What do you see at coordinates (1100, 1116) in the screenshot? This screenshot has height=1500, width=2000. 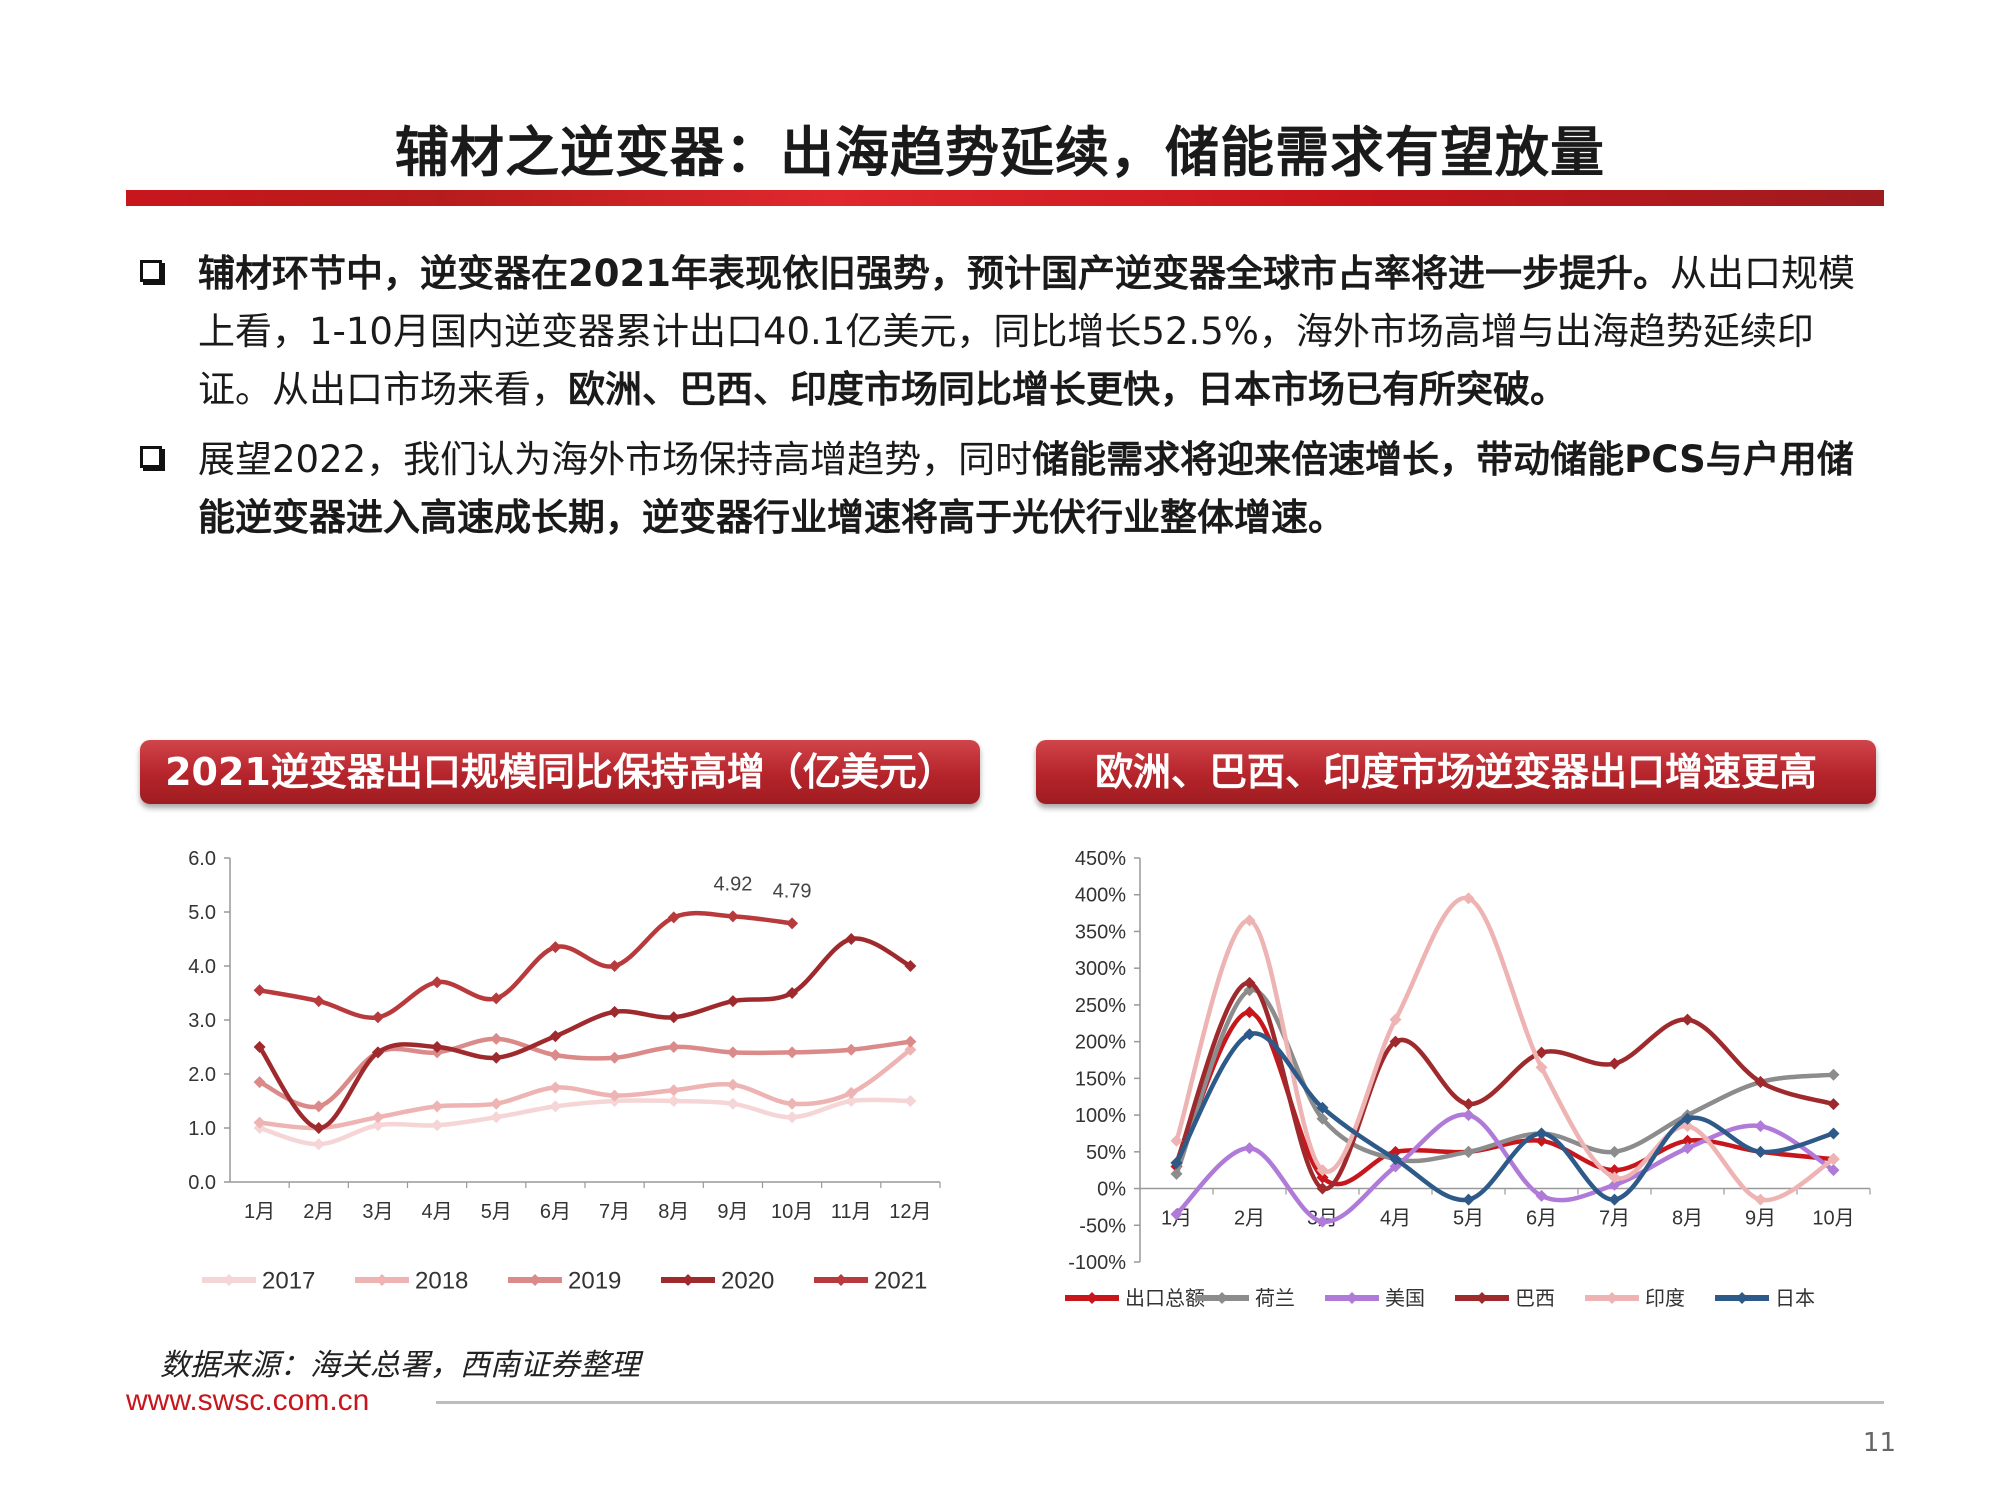 I see `y-tick-label: 100%` at bounding box center [1100, 1116].